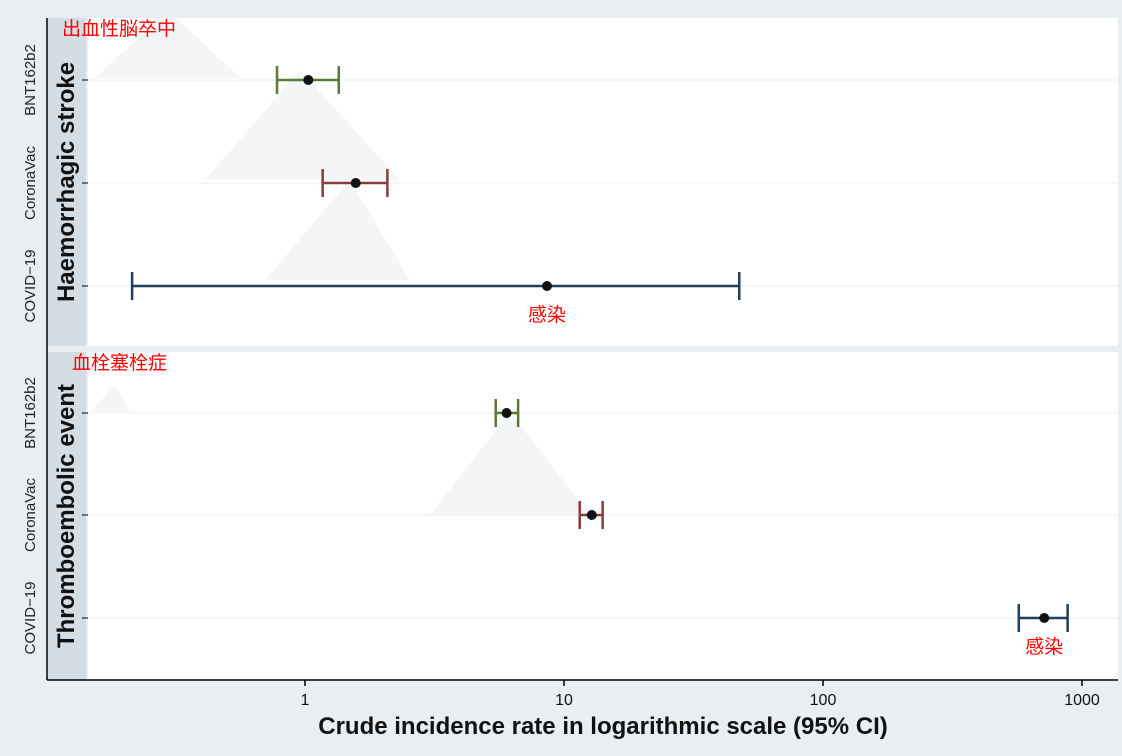  What do you see at coordinates (564, 700) in the screenshot?
I see `x-tick-label: 10` at bounding box center [564, 700].